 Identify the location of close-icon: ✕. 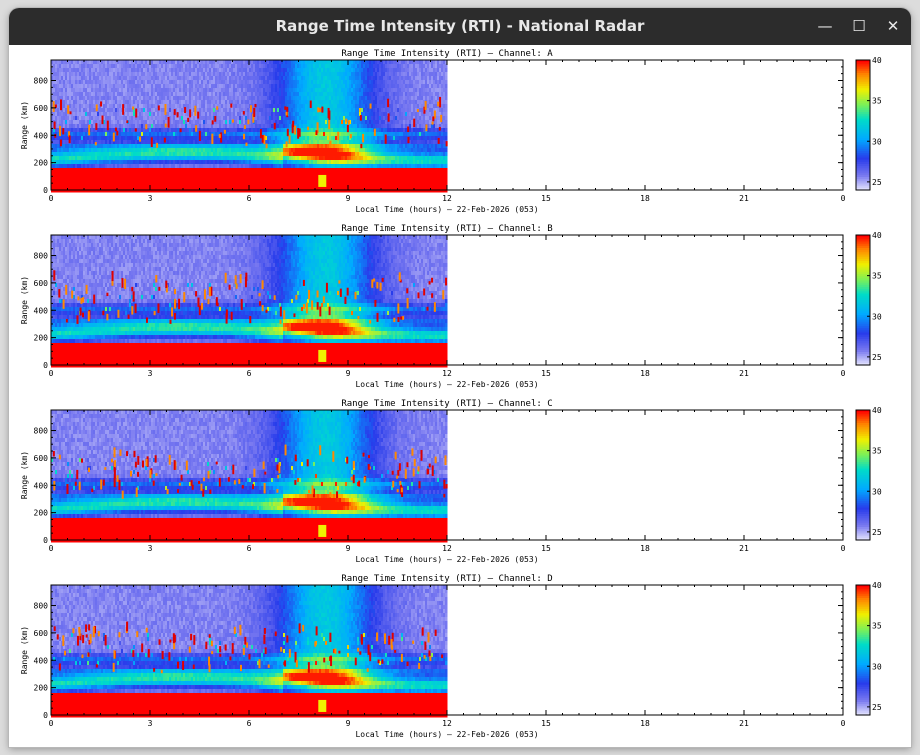
(893, 26).